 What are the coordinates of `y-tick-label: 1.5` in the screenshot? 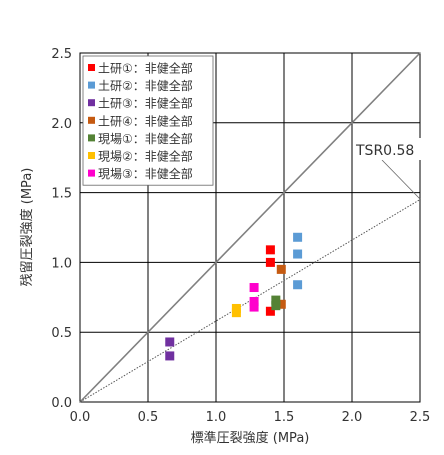 It's located at (61, 194).